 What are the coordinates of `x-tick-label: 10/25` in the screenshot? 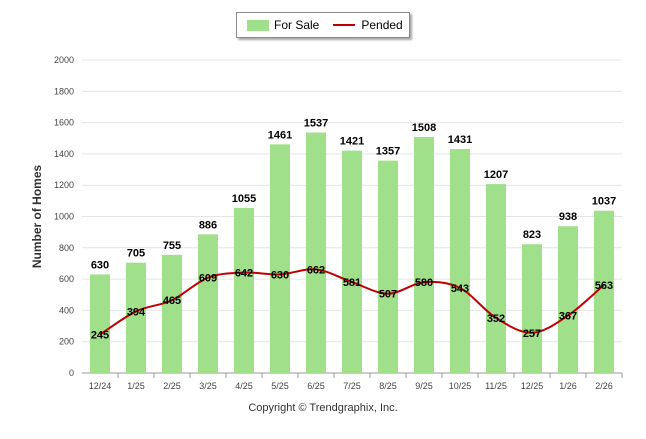 It's located at (460, 386).